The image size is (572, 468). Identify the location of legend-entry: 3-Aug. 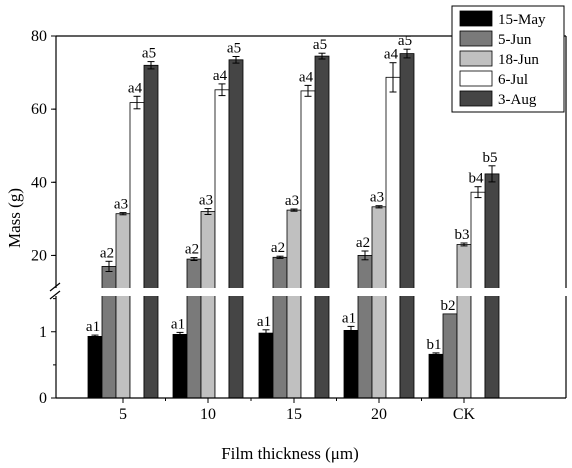
(517, 100).